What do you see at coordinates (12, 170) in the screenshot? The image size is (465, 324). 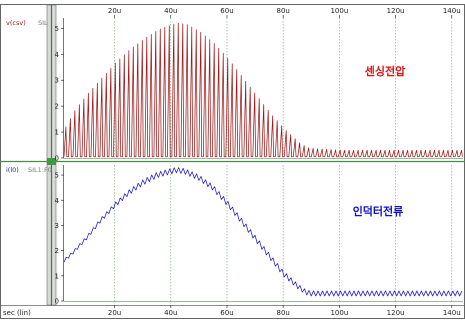 I see `series-label: i(l0)` at bounding box center [12, 170].